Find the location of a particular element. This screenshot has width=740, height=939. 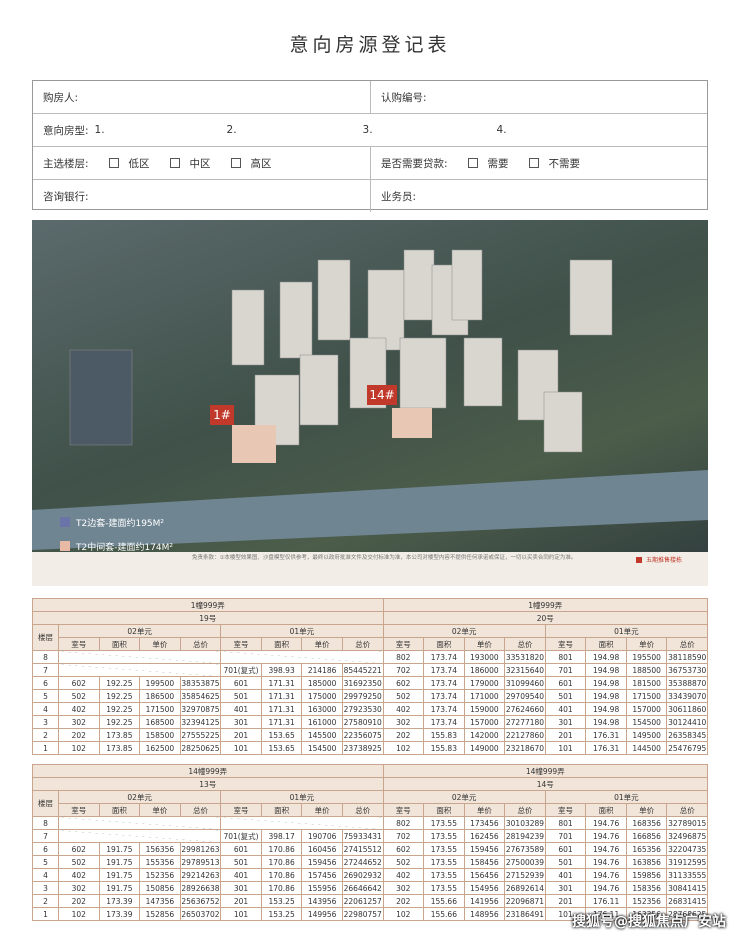

cell: 191.75 is located at coordinates (119, 862).